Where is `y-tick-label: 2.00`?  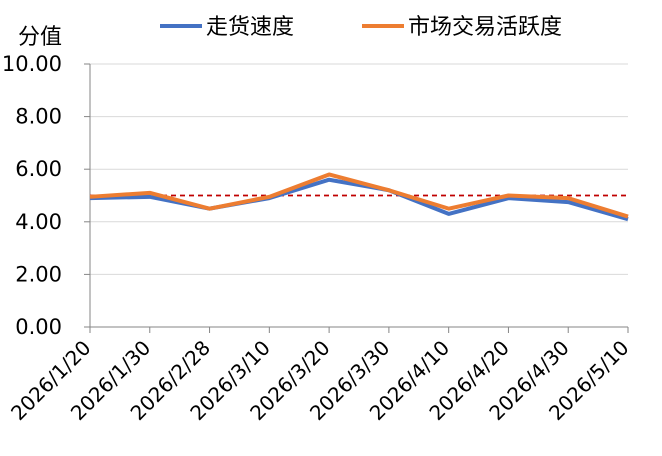
y-tick-label: 2.00 is located at coordinates (38, 274).